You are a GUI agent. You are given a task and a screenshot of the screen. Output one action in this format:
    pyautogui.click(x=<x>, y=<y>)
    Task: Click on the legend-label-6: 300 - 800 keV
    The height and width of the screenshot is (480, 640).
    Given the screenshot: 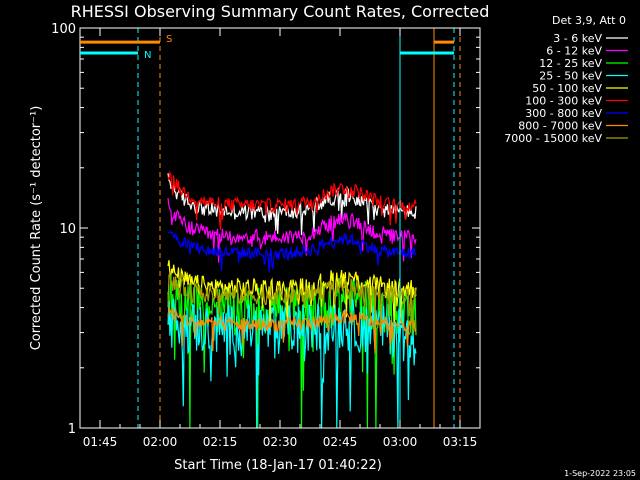 What is the action you would take?
    pyautogui.click(x=563, y=113)
    